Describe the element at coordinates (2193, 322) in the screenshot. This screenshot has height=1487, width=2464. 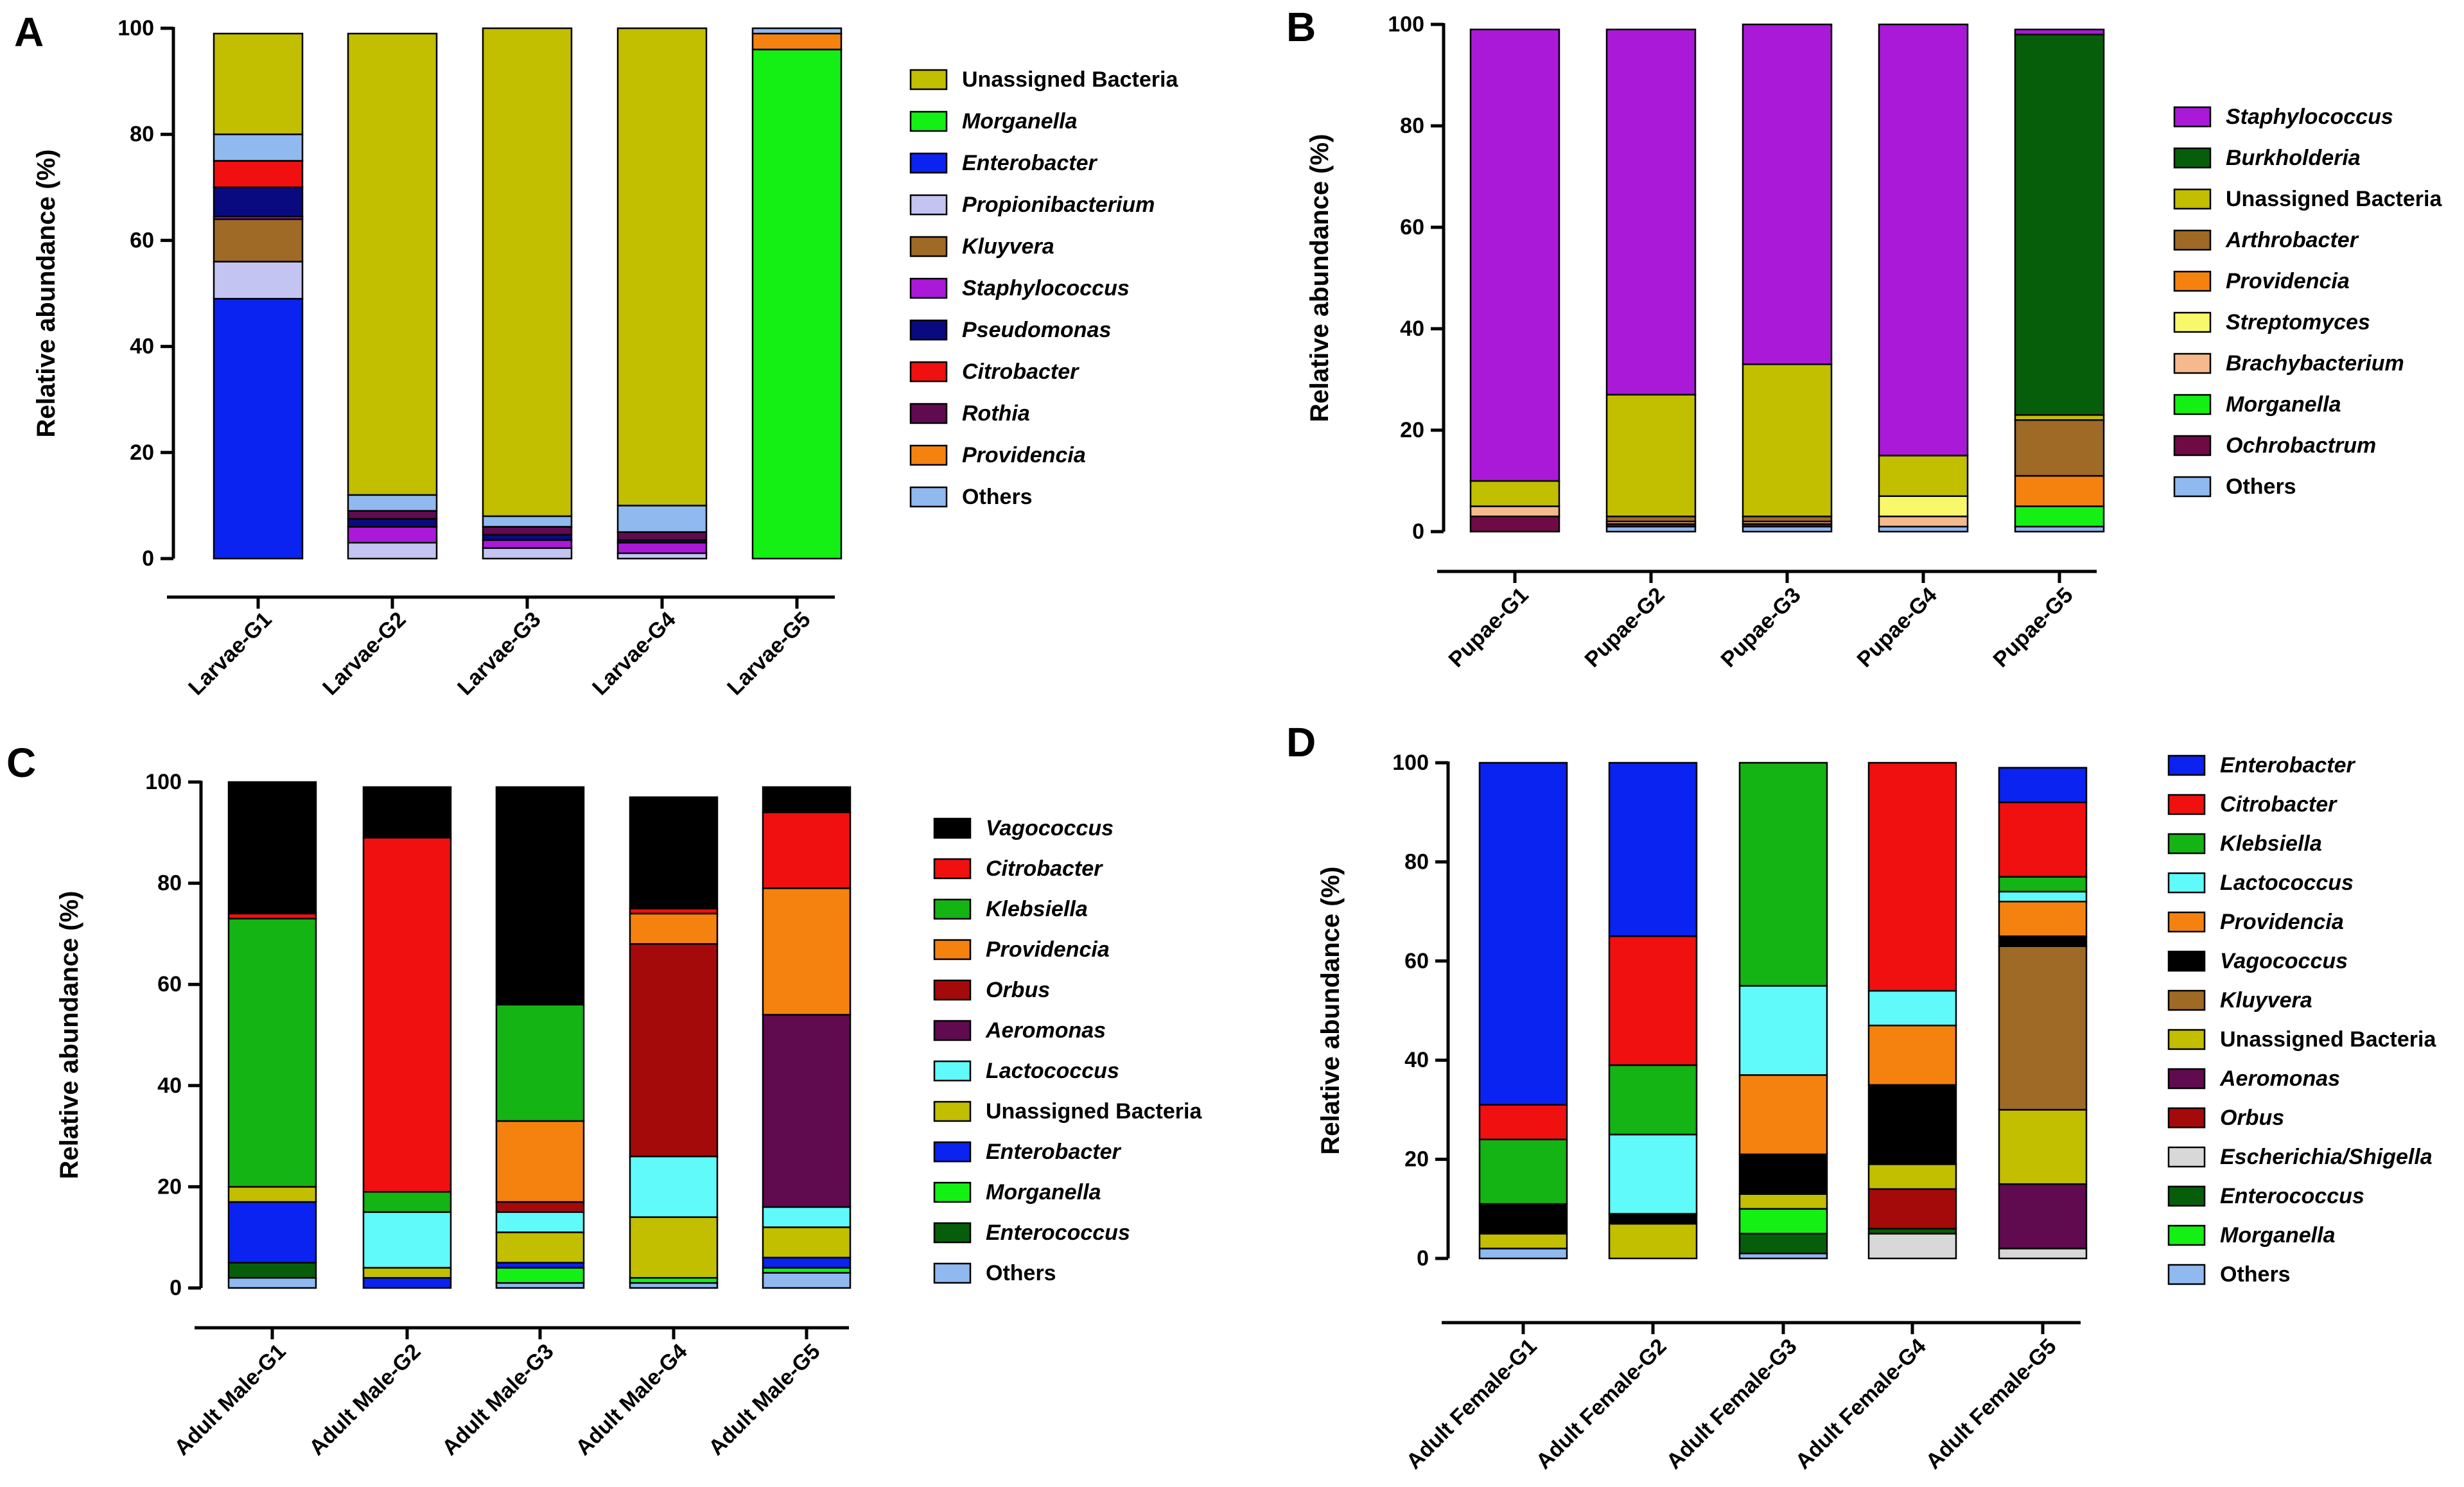
I see `legend-swatch-streptomyces` at that location.